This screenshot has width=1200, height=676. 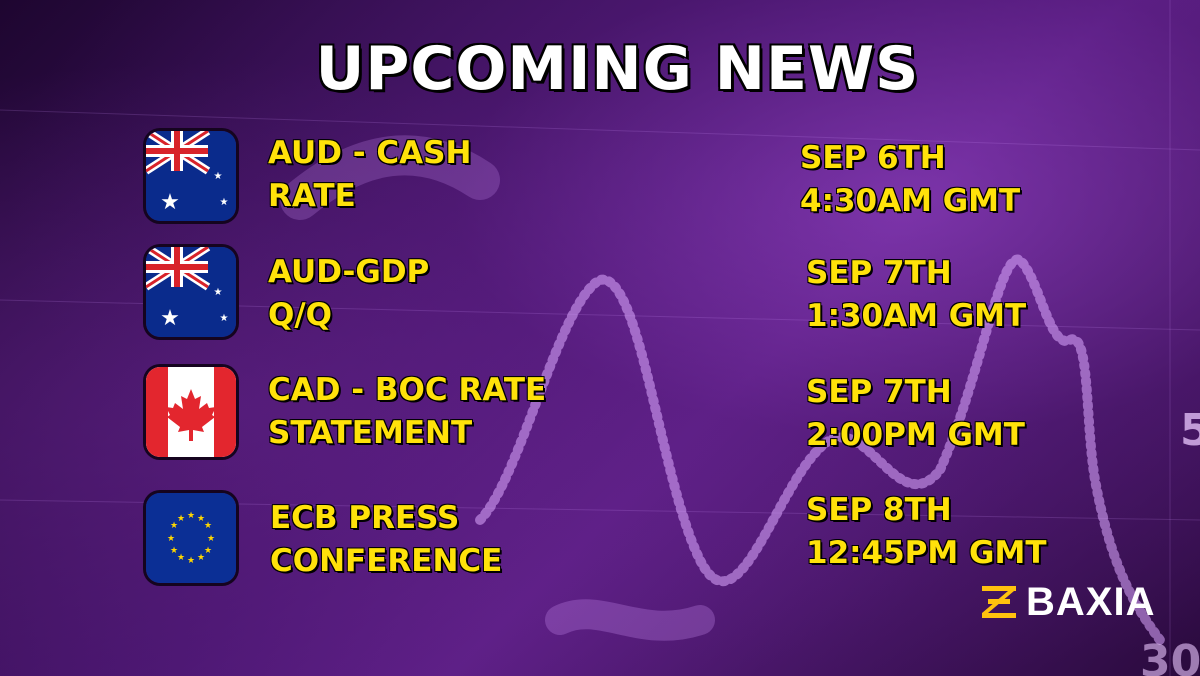 I want to click on event-label: AUD - CASH RATE, so click(x=369, y=175).